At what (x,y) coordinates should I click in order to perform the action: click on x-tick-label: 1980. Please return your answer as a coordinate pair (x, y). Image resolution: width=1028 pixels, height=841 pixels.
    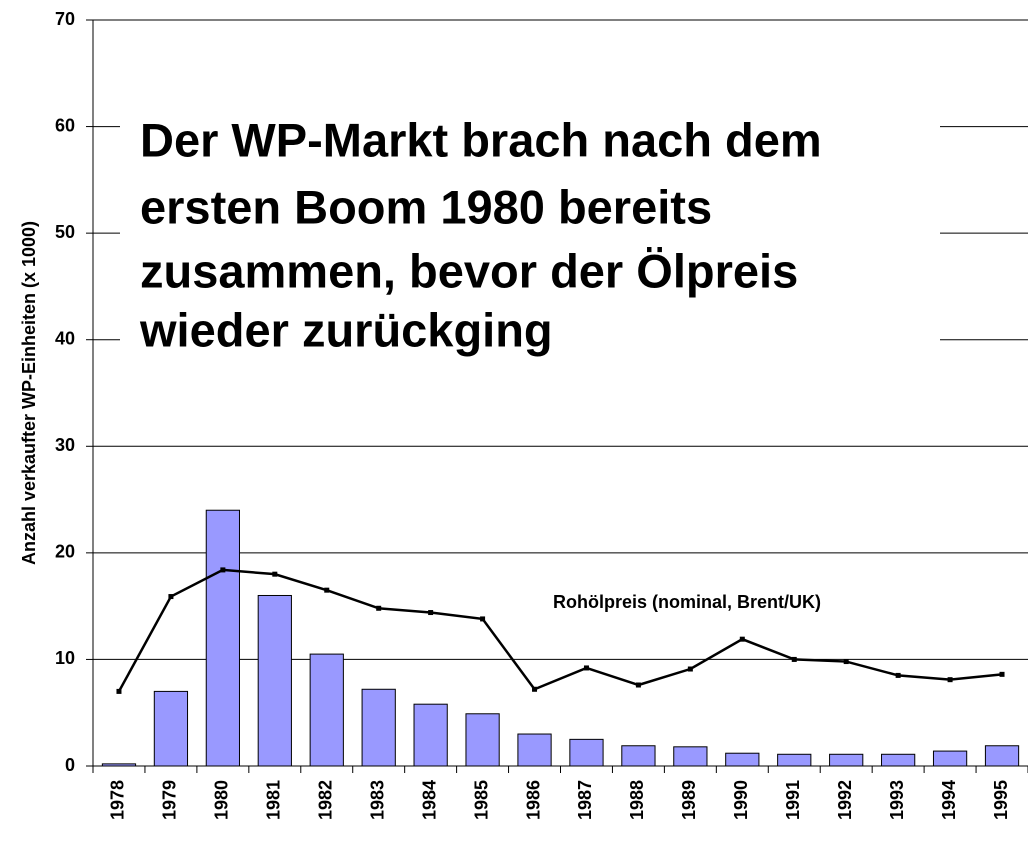
    Looking at the image, I should click on (222, 800).